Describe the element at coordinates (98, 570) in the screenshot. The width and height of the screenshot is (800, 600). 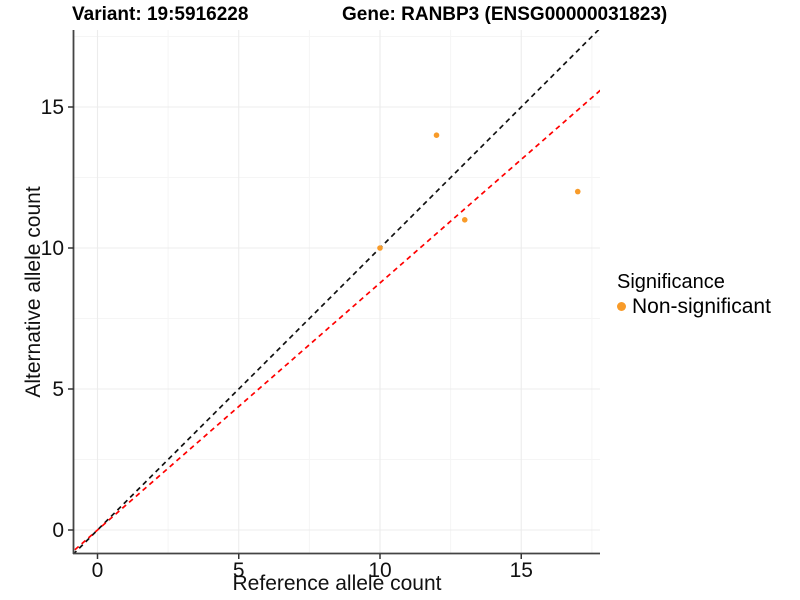
I see `x-tick-label: 0` at that location.